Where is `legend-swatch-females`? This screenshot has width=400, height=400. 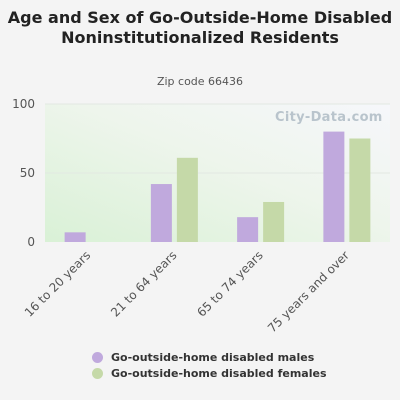 legend-swatch-females is located at coordinates (97, 373).